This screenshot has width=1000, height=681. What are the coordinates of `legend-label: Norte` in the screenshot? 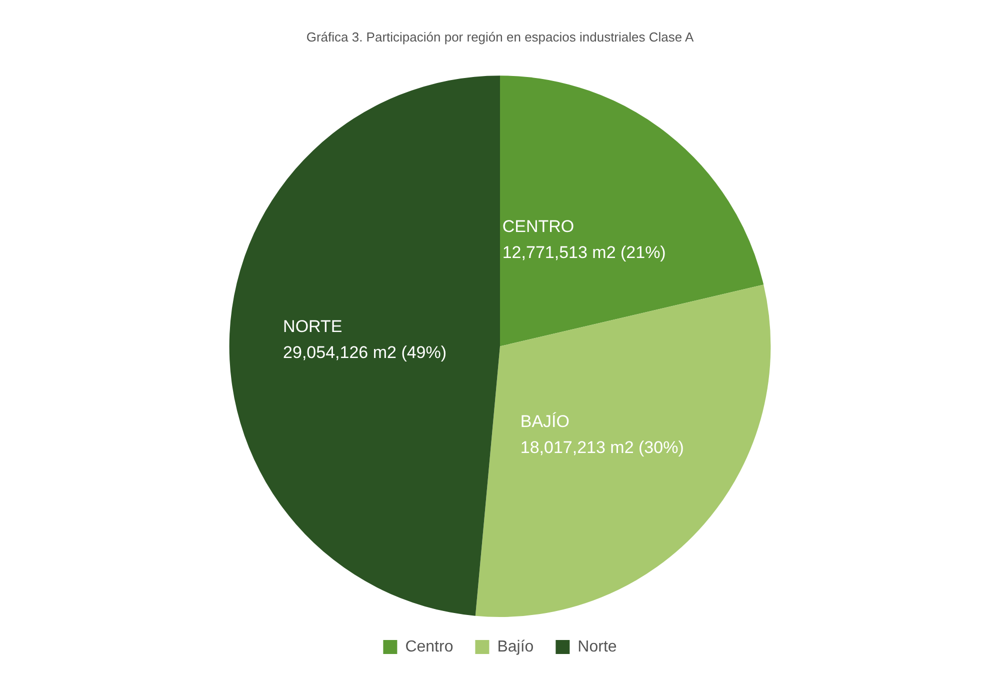 It's located at (597, 647).